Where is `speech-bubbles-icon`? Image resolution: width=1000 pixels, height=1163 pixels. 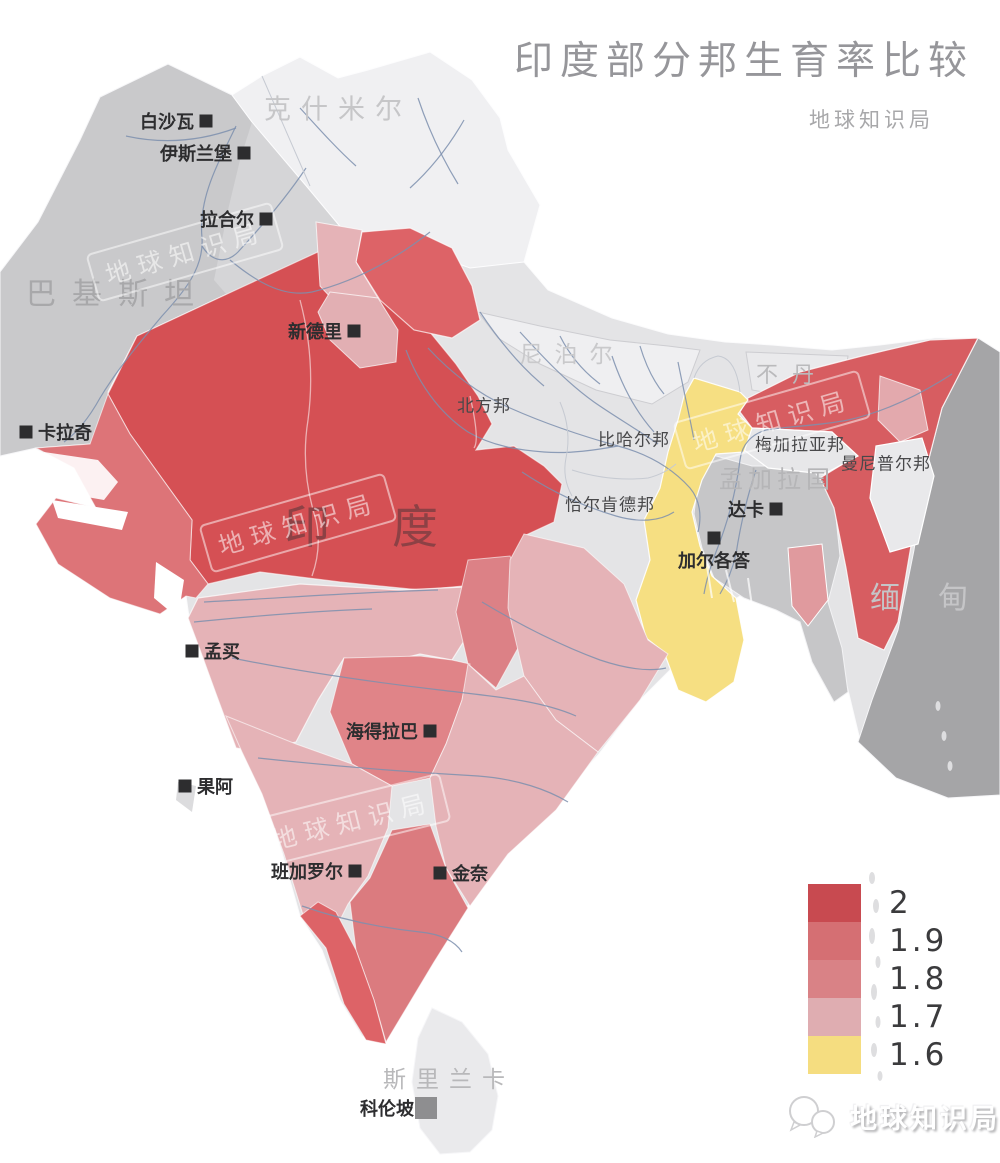 speech-bubbles-icon is located at coordinates (812, 1117).